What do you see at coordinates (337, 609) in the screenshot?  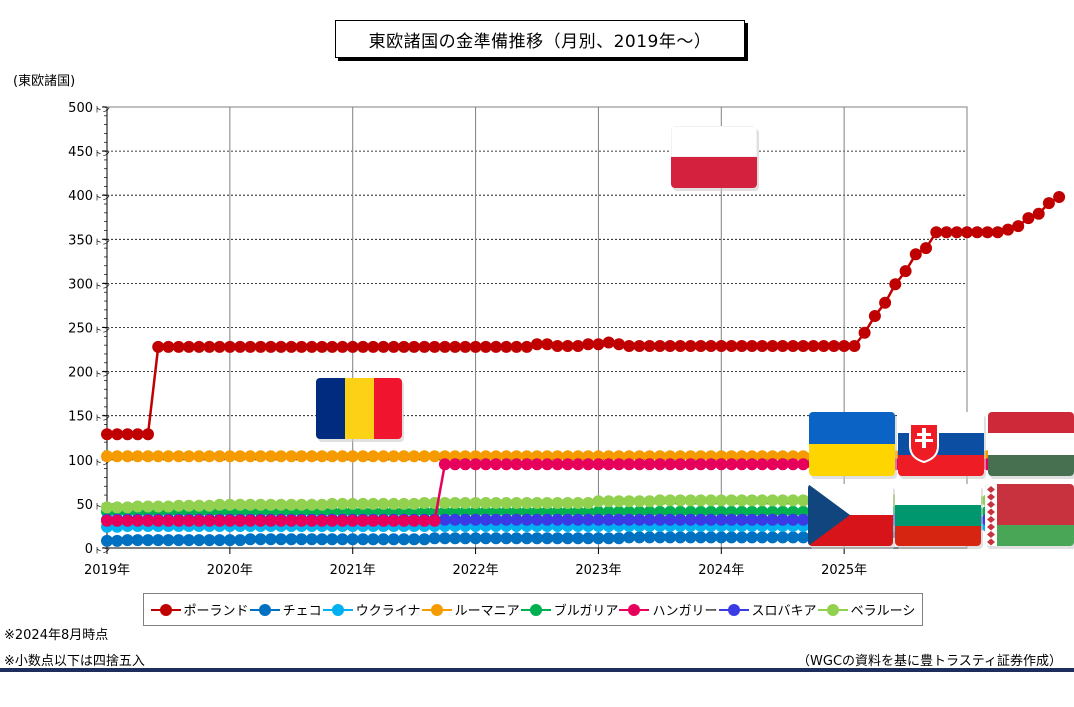 I see `legend-swatch` at bounding box center [337, 609].